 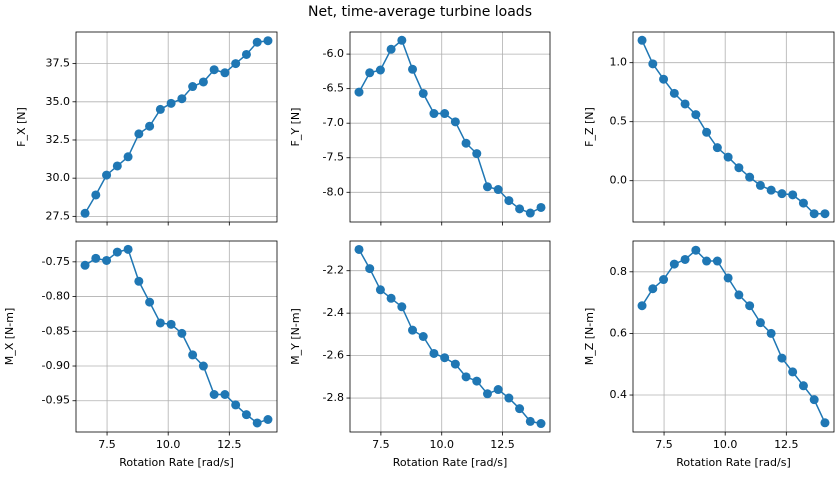 I want to click on x-tick-label: 10.0, so click(x=441, y=444).